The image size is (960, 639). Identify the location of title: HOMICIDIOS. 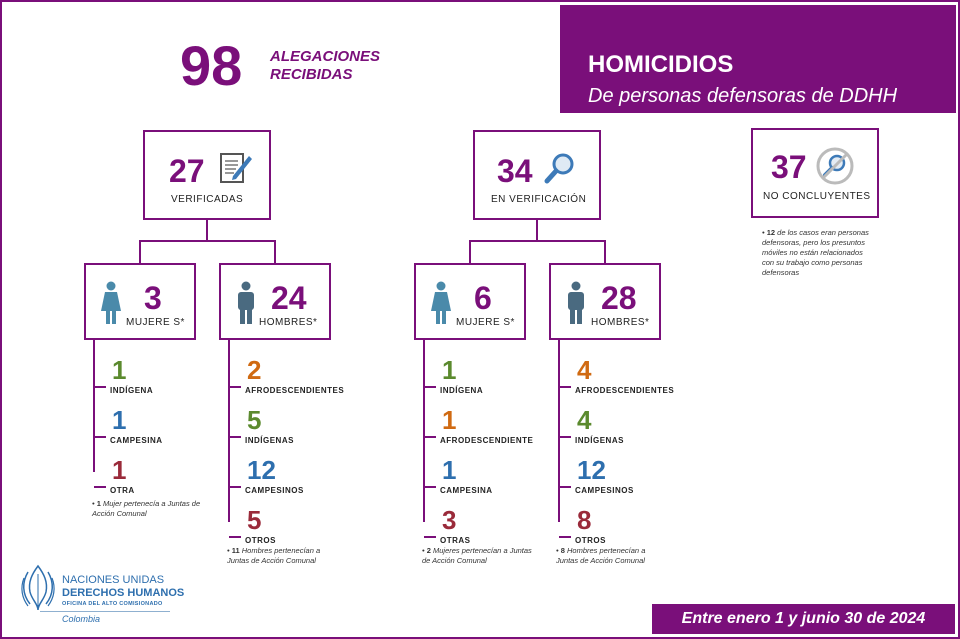
(661, 64).